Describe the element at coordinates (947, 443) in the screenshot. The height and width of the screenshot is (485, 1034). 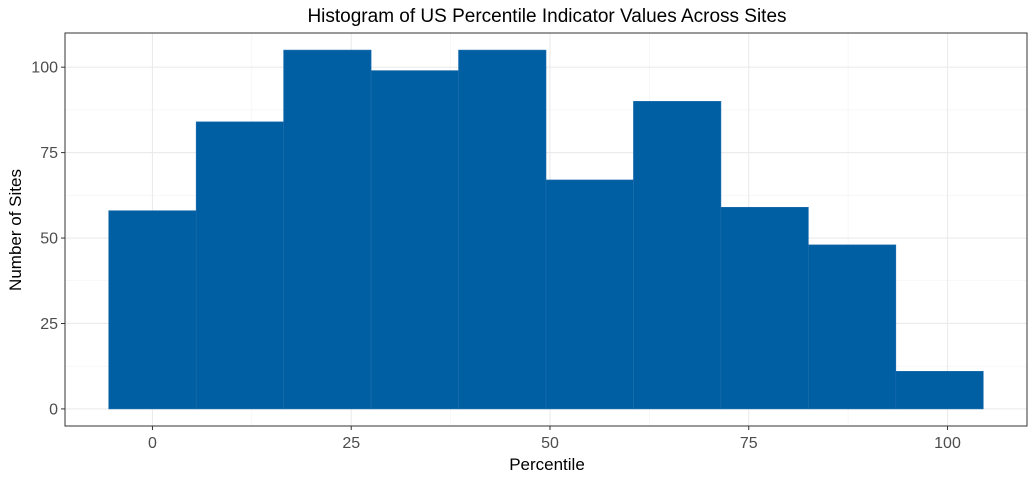
I see `x-tick-label: 100` at that location.